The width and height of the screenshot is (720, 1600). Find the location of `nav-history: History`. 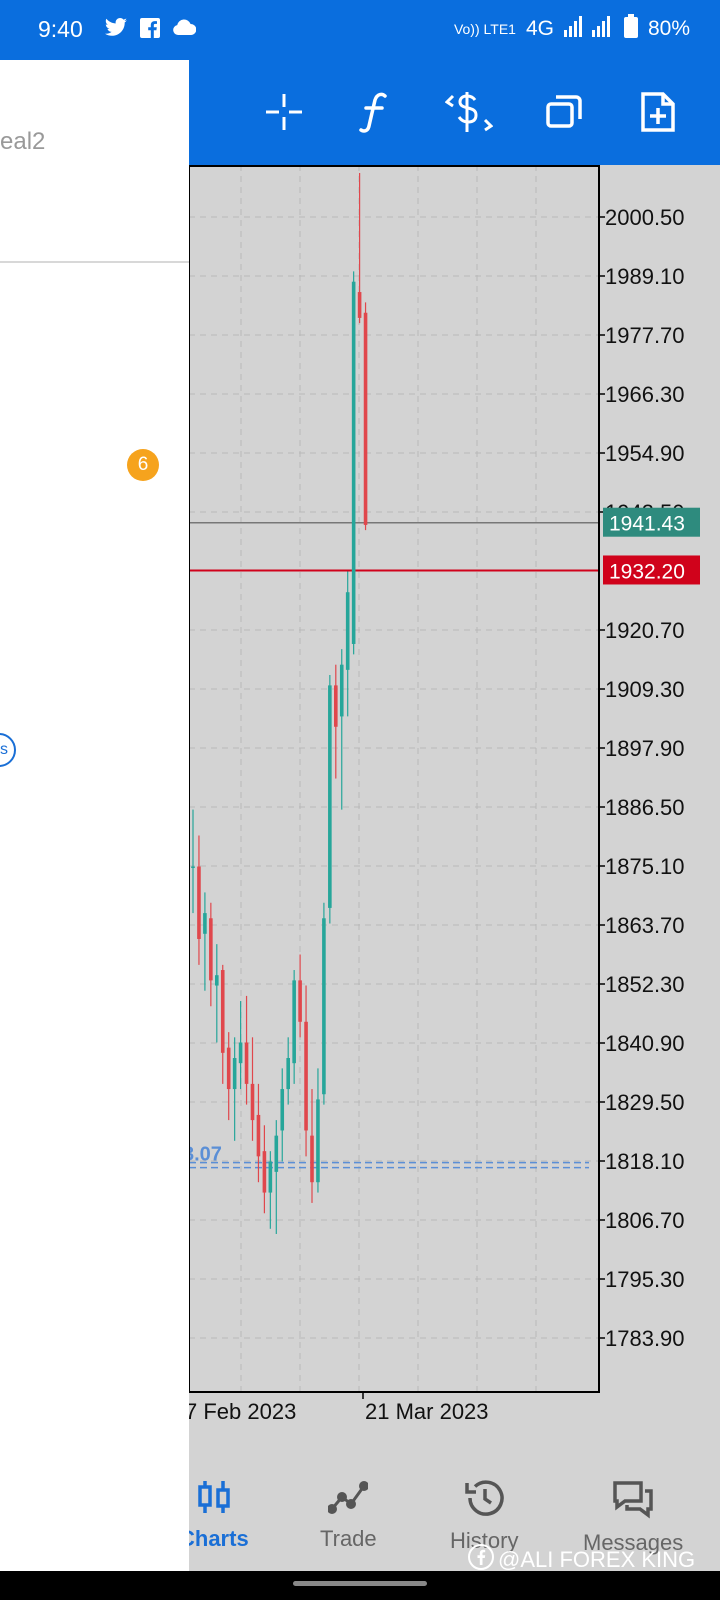

nav-history: History is located at coordinates (484, 1516).